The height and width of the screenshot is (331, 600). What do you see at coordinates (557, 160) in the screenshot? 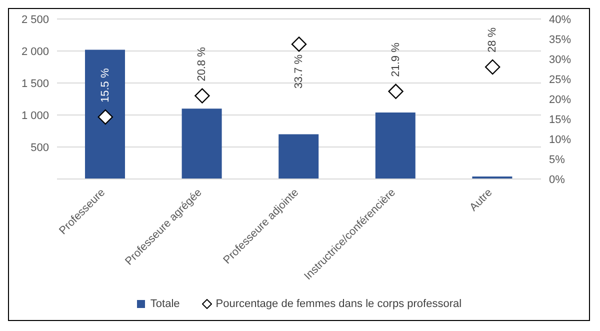
I see `y2-tick-label: 5%` at bounding box center [557, 160].